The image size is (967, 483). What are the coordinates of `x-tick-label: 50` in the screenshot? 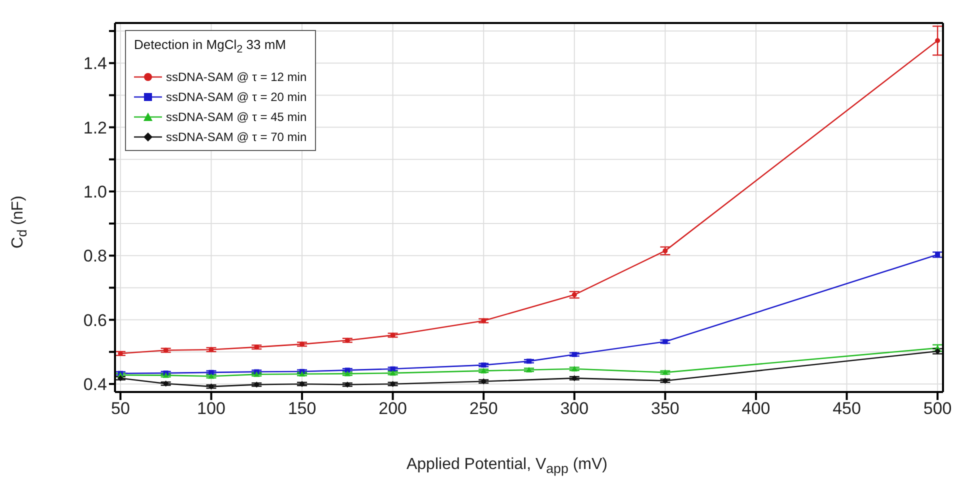 It's located at (120, 408).